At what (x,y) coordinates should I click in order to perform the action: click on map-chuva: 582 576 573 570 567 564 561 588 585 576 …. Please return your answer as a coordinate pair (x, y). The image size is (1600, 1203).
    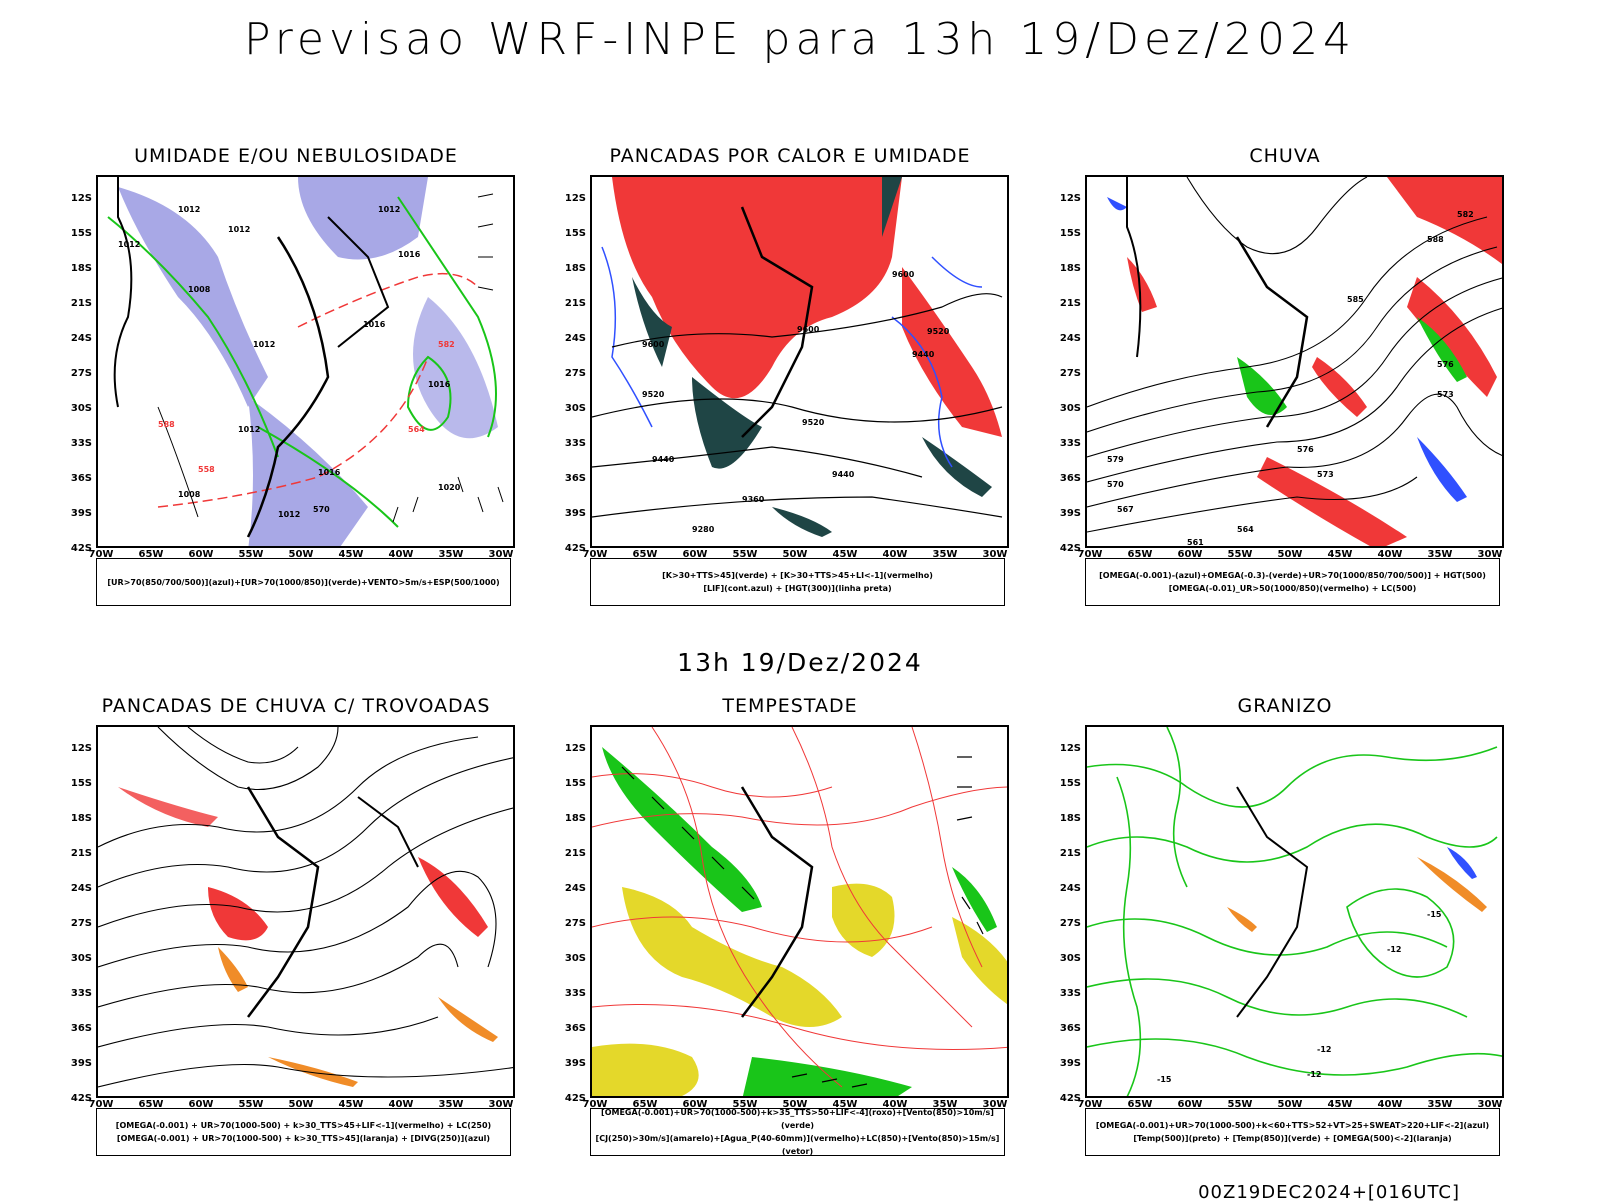
    Looking at the image, I should click on (1294, 361).